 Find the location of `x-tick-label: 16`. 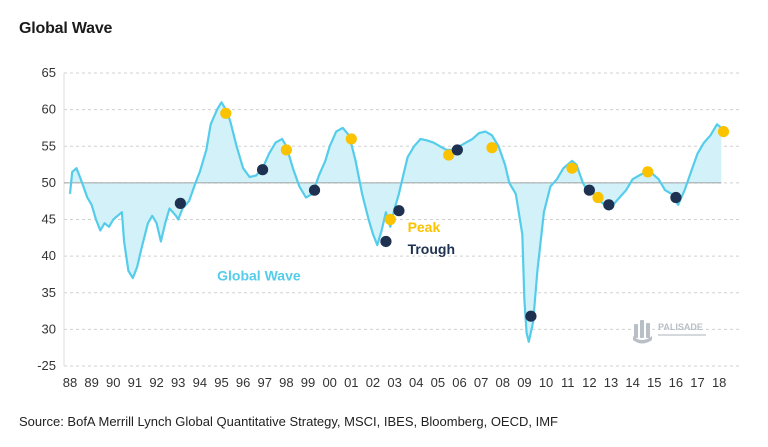

x-tick-label: 16 is located at coordinates (676, 382).